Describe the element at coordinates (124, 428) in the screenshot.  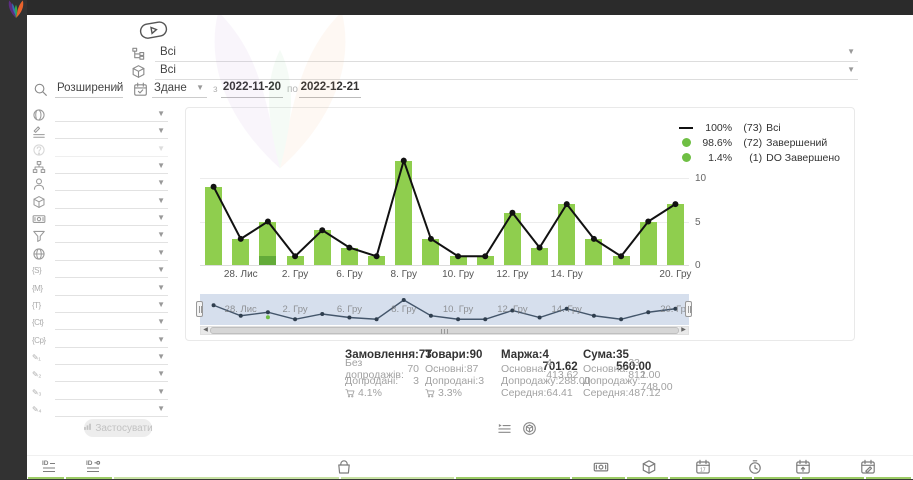
I see `apply-button-label: Застосувати` at that location.